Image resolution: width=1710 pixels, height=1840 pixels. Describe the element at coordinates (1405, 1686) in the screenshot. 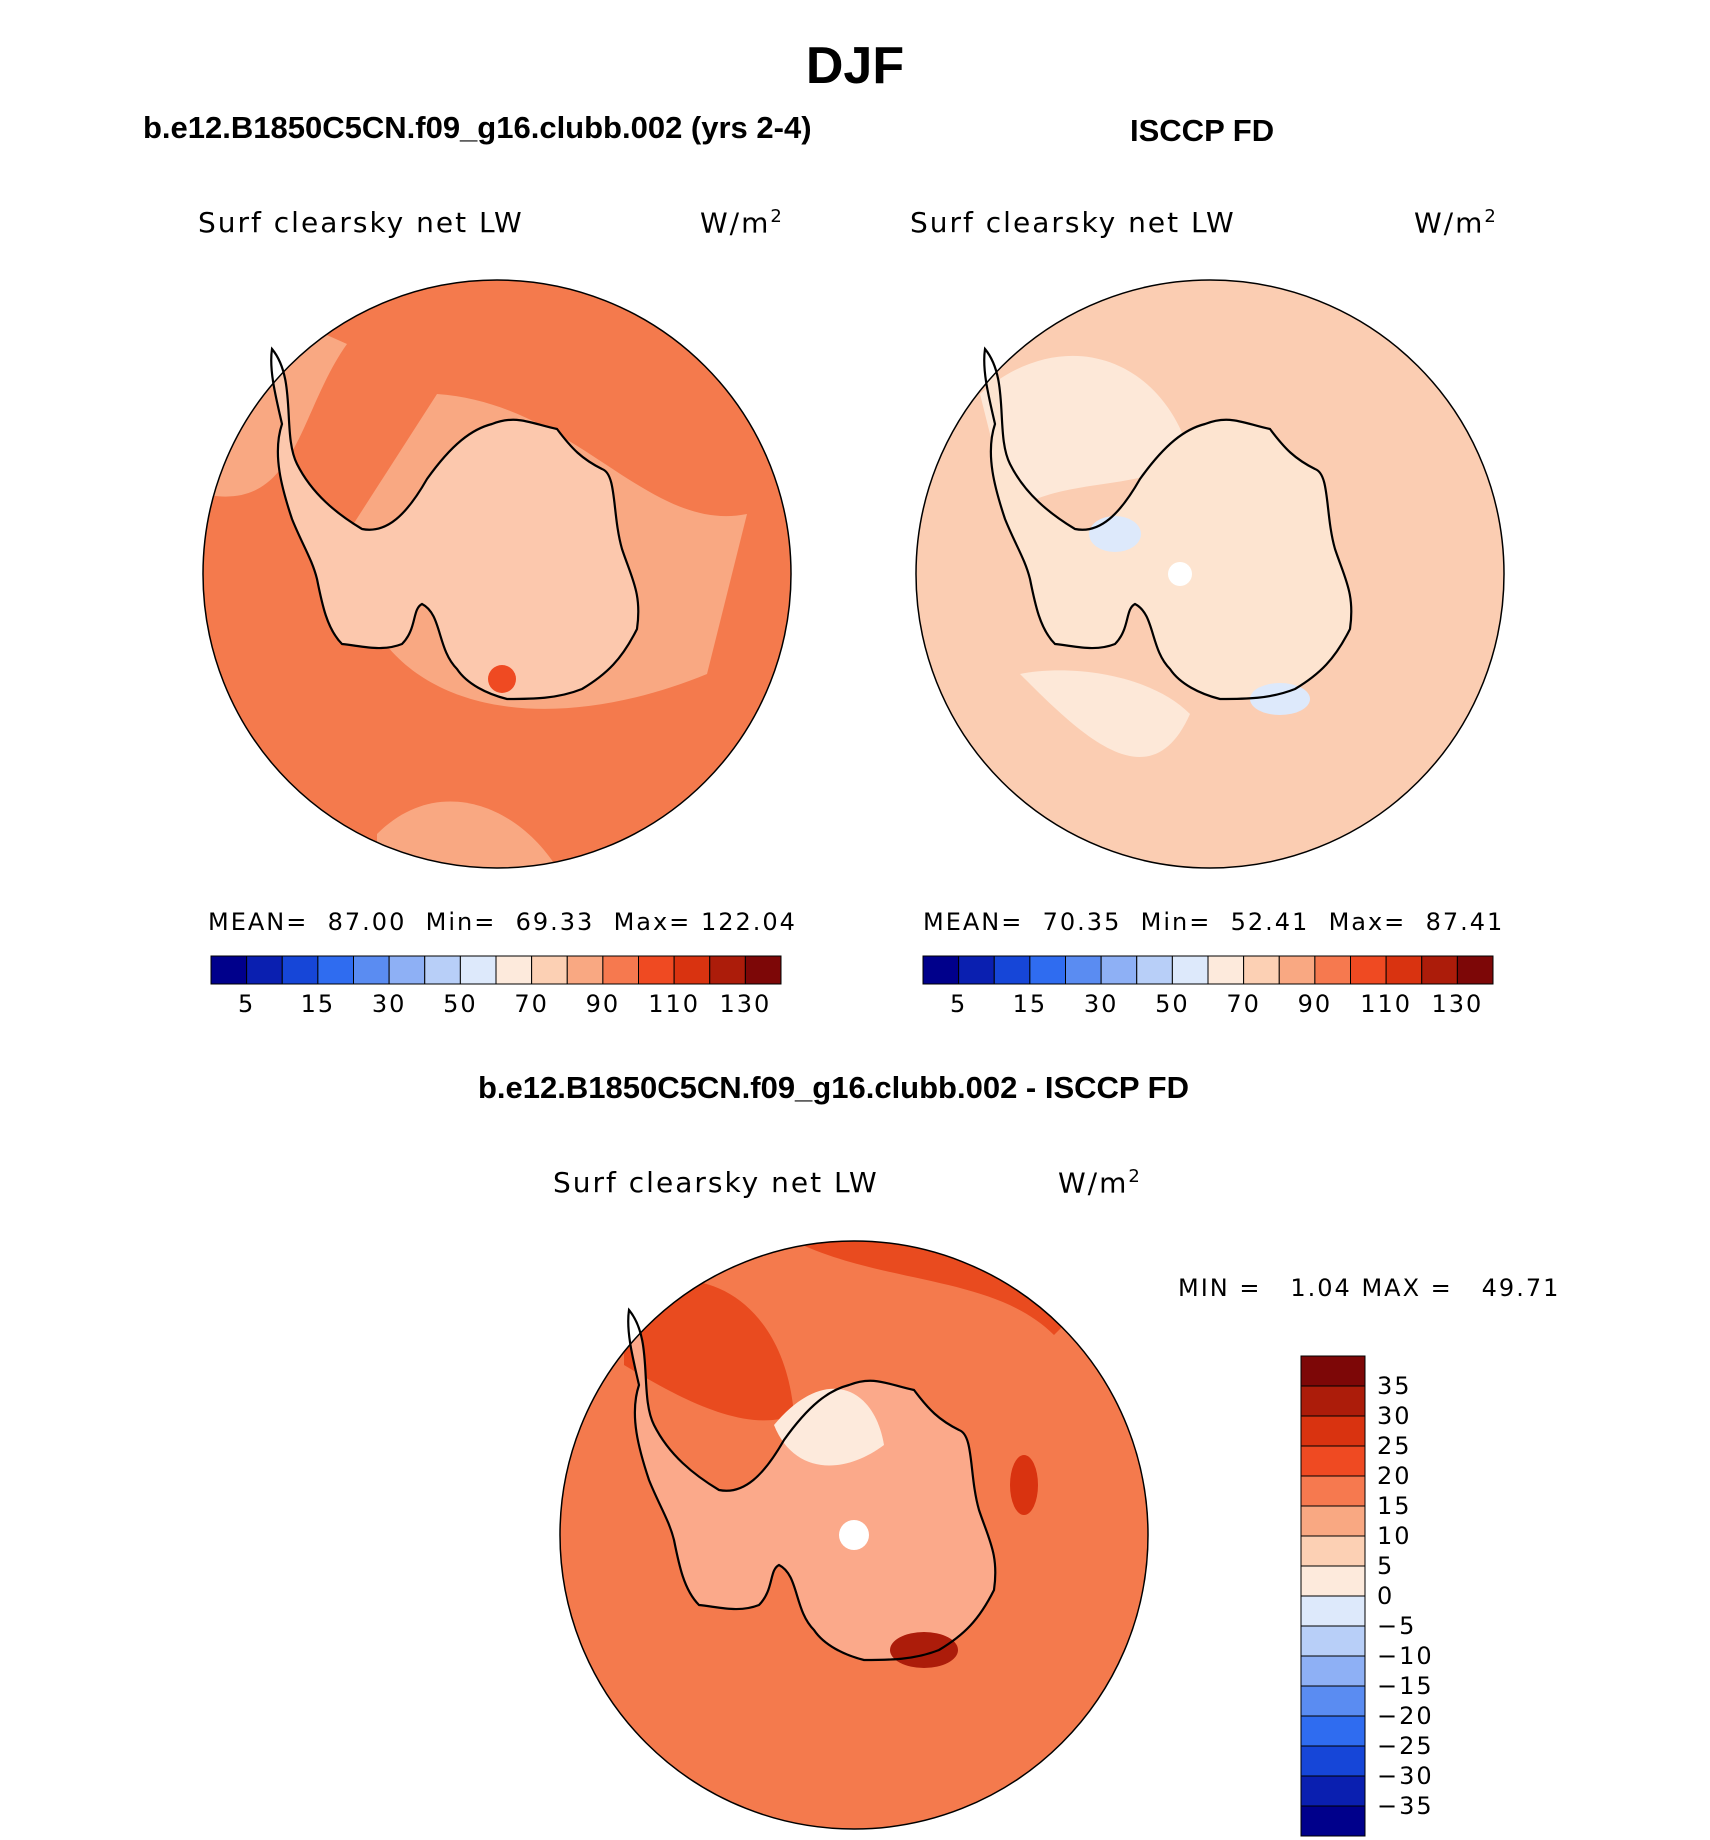

I see `diff-colorbar-tick-label: −15` at that location.